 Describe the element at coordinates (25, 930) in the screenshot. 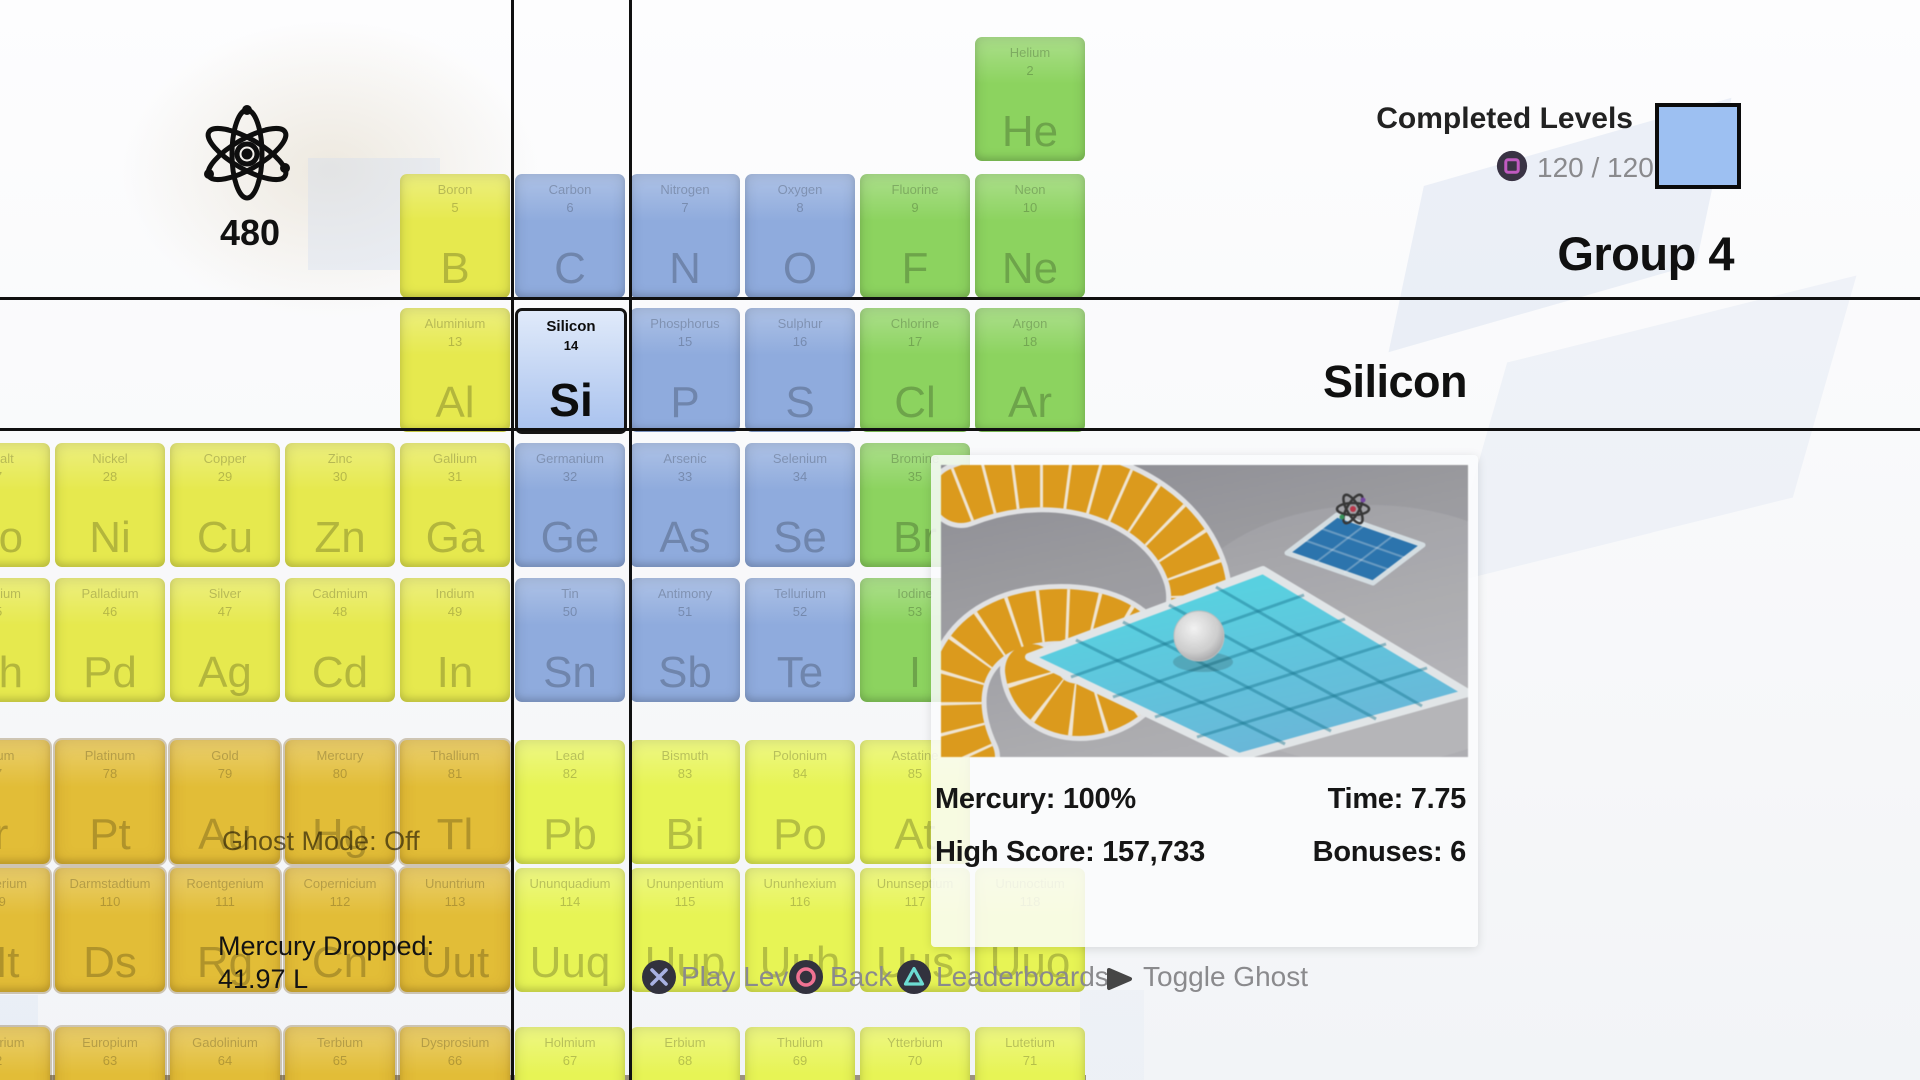

I see `element-tile-Mt: Meitnerium 109 Mt` at that location.